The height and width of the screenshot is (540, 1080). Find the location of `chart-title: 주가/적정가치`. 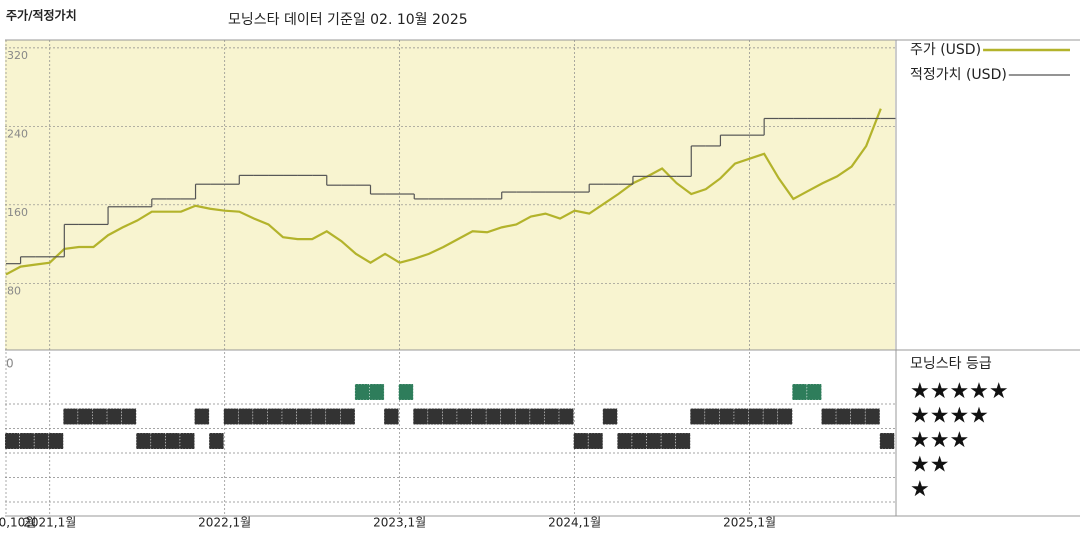

chart-title: 주가/적정가치 is located at coordinates (41, 15).